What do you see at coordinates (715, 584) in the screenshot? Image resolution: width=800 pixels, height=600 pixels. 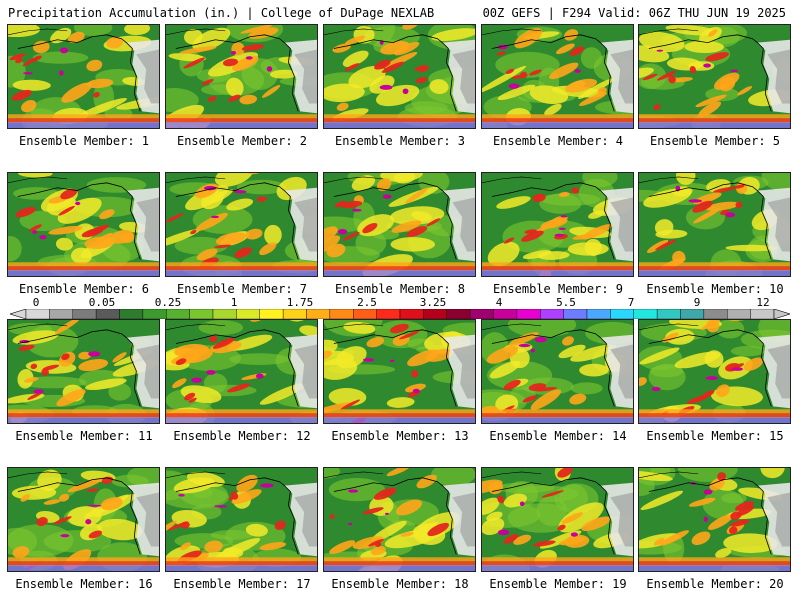 I see `member-label: Ensemble Member: 20` at bounding box center [715, 584].